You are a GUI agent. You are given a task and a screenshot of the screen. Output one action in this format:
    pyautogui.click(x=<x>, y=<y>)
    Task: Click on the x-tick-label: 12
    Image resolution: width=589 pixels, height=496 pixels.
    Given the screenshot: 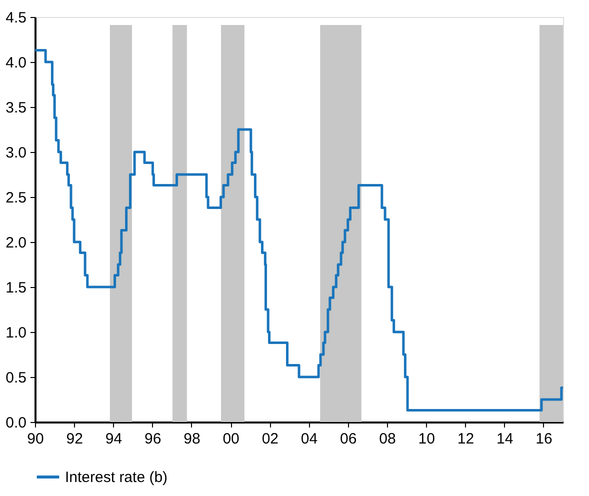 What is the action you would take?
    pyautogui.click(x=465, y=439)
    